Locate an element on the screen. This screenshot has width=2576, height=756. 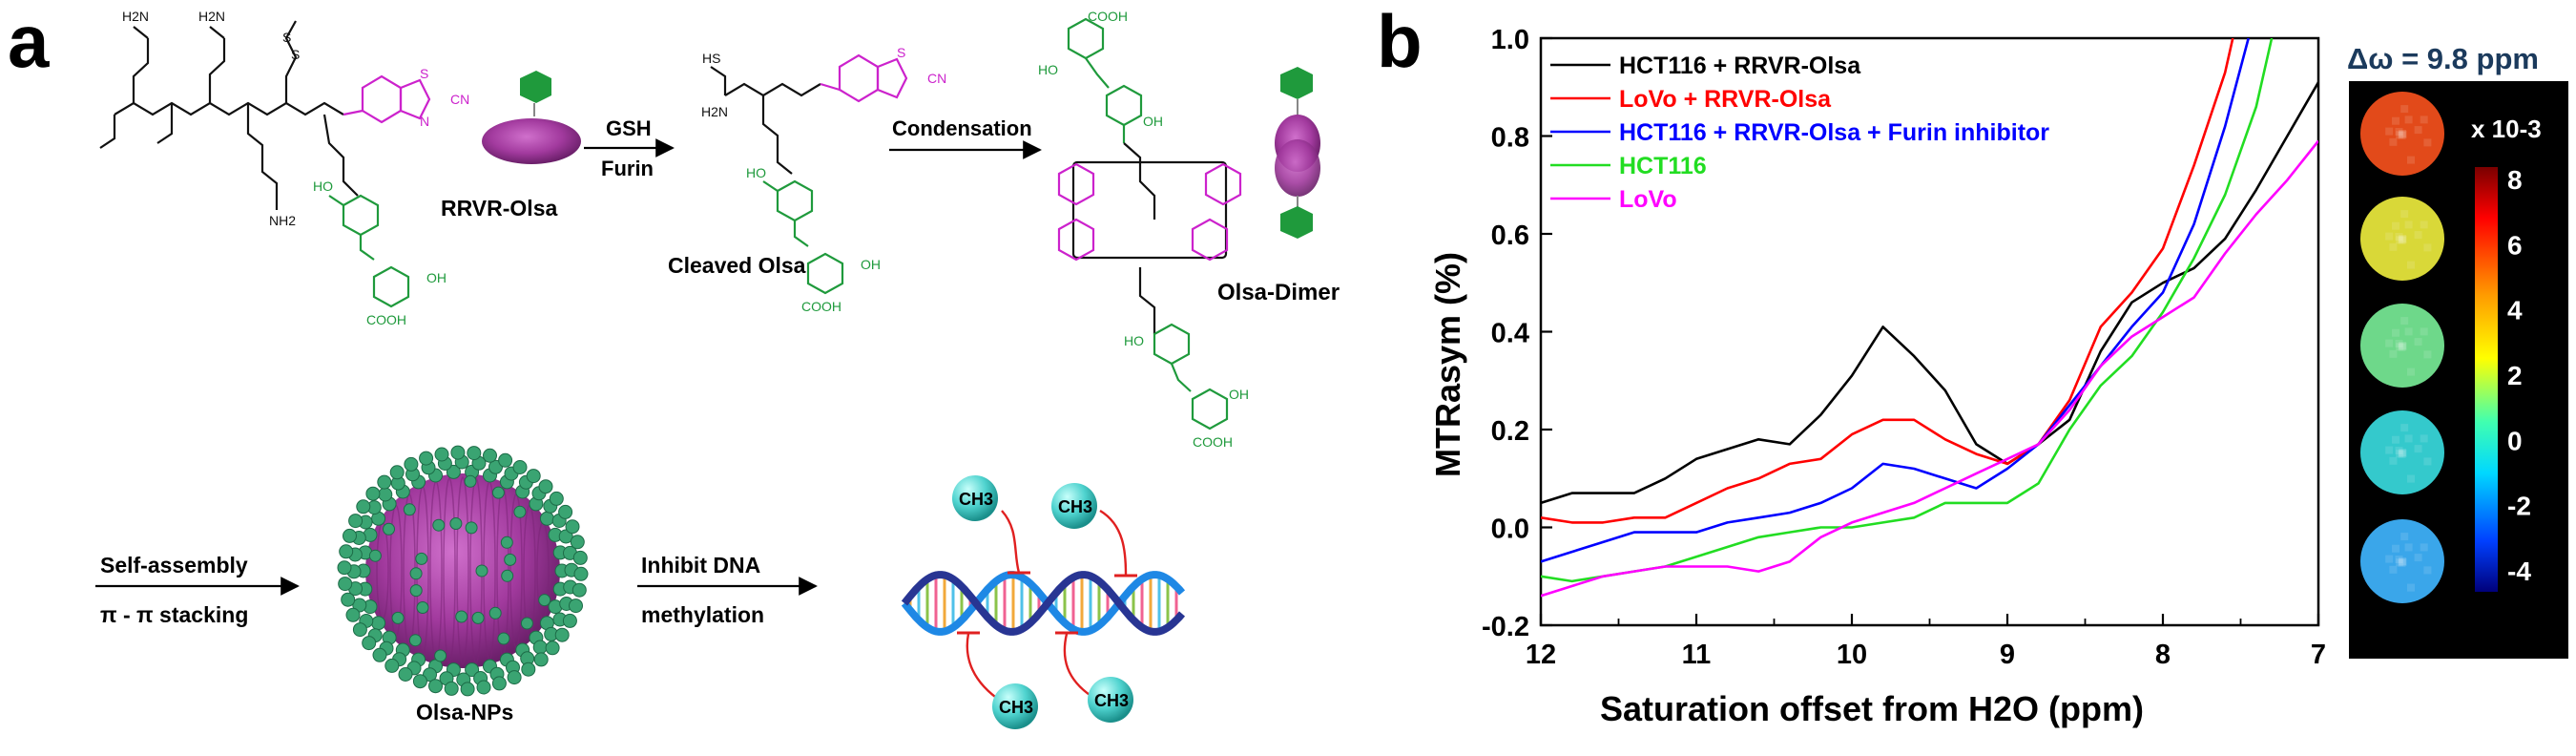
colorbar-tick-label: 6 is located at coordinates (2515, 245).